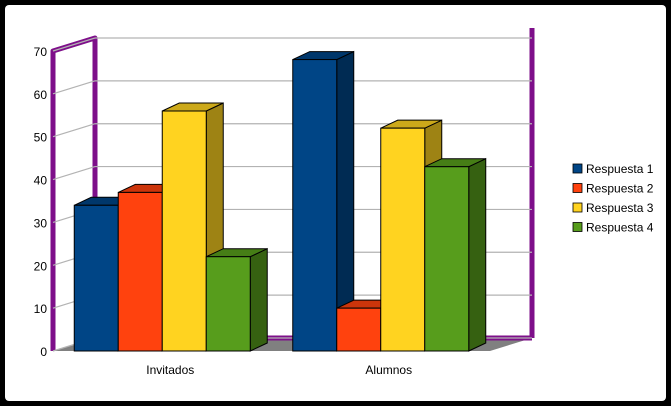 The height and width of the screenshot is (406, 671). I want to click on y-tick-label: 50, so click(41, 138).